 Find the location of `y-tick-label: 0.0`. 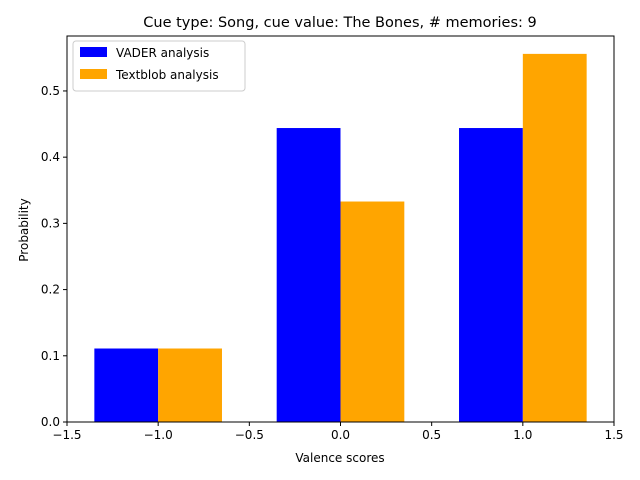

y-tick-label: 0.0 is located at coordinates (50, 422).